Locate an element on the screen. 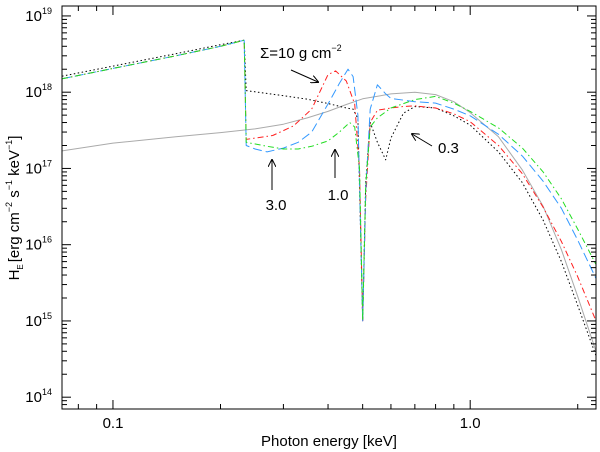 The height and width of the screenshot is (452, 600). y-tick-label: 1018 is located at coordinates (38, 91).